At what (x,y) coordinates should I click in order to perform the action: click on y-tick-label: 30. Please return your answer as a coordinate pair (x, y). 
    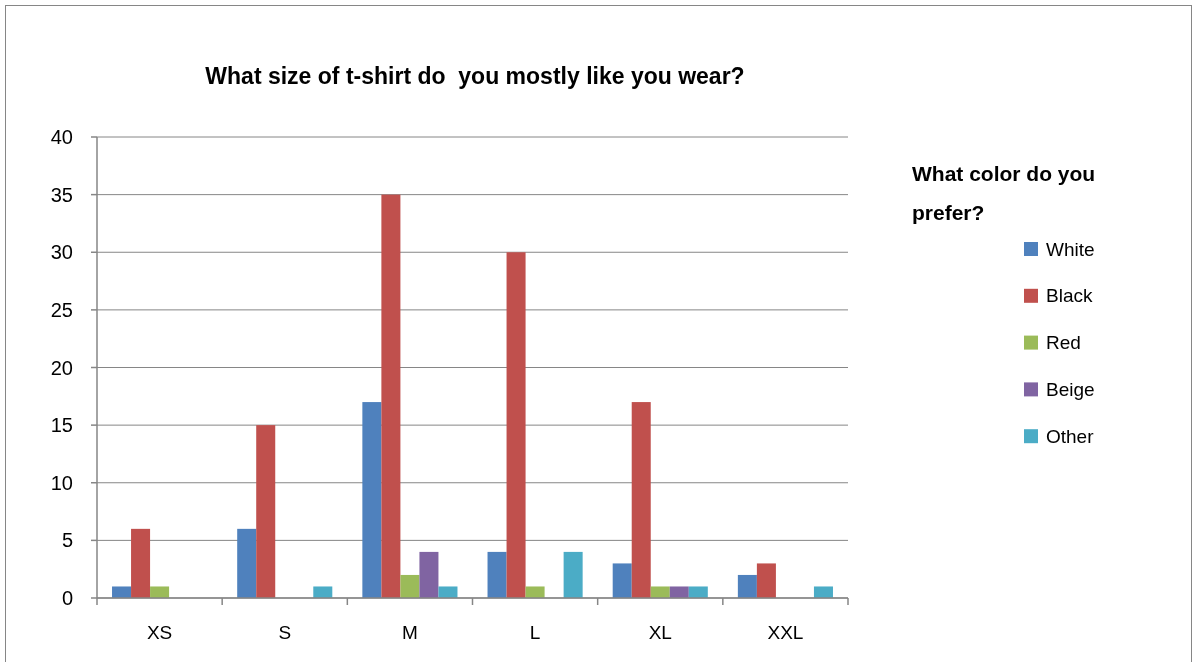
    Looking at the image, I should click on (61, 252).